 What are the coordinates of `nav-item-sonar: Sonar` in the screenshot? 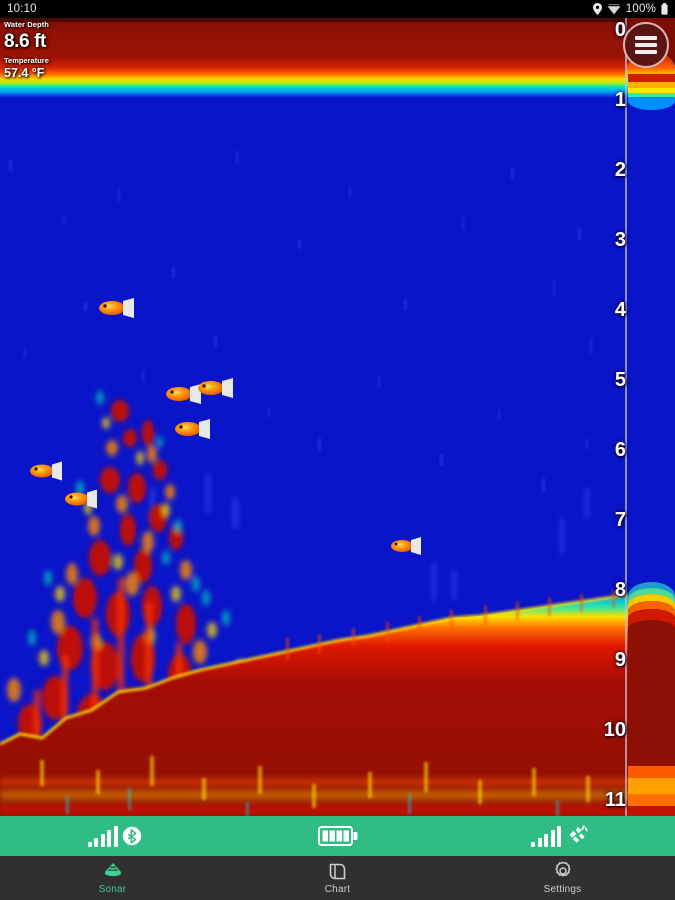 It's located at (112, 878).